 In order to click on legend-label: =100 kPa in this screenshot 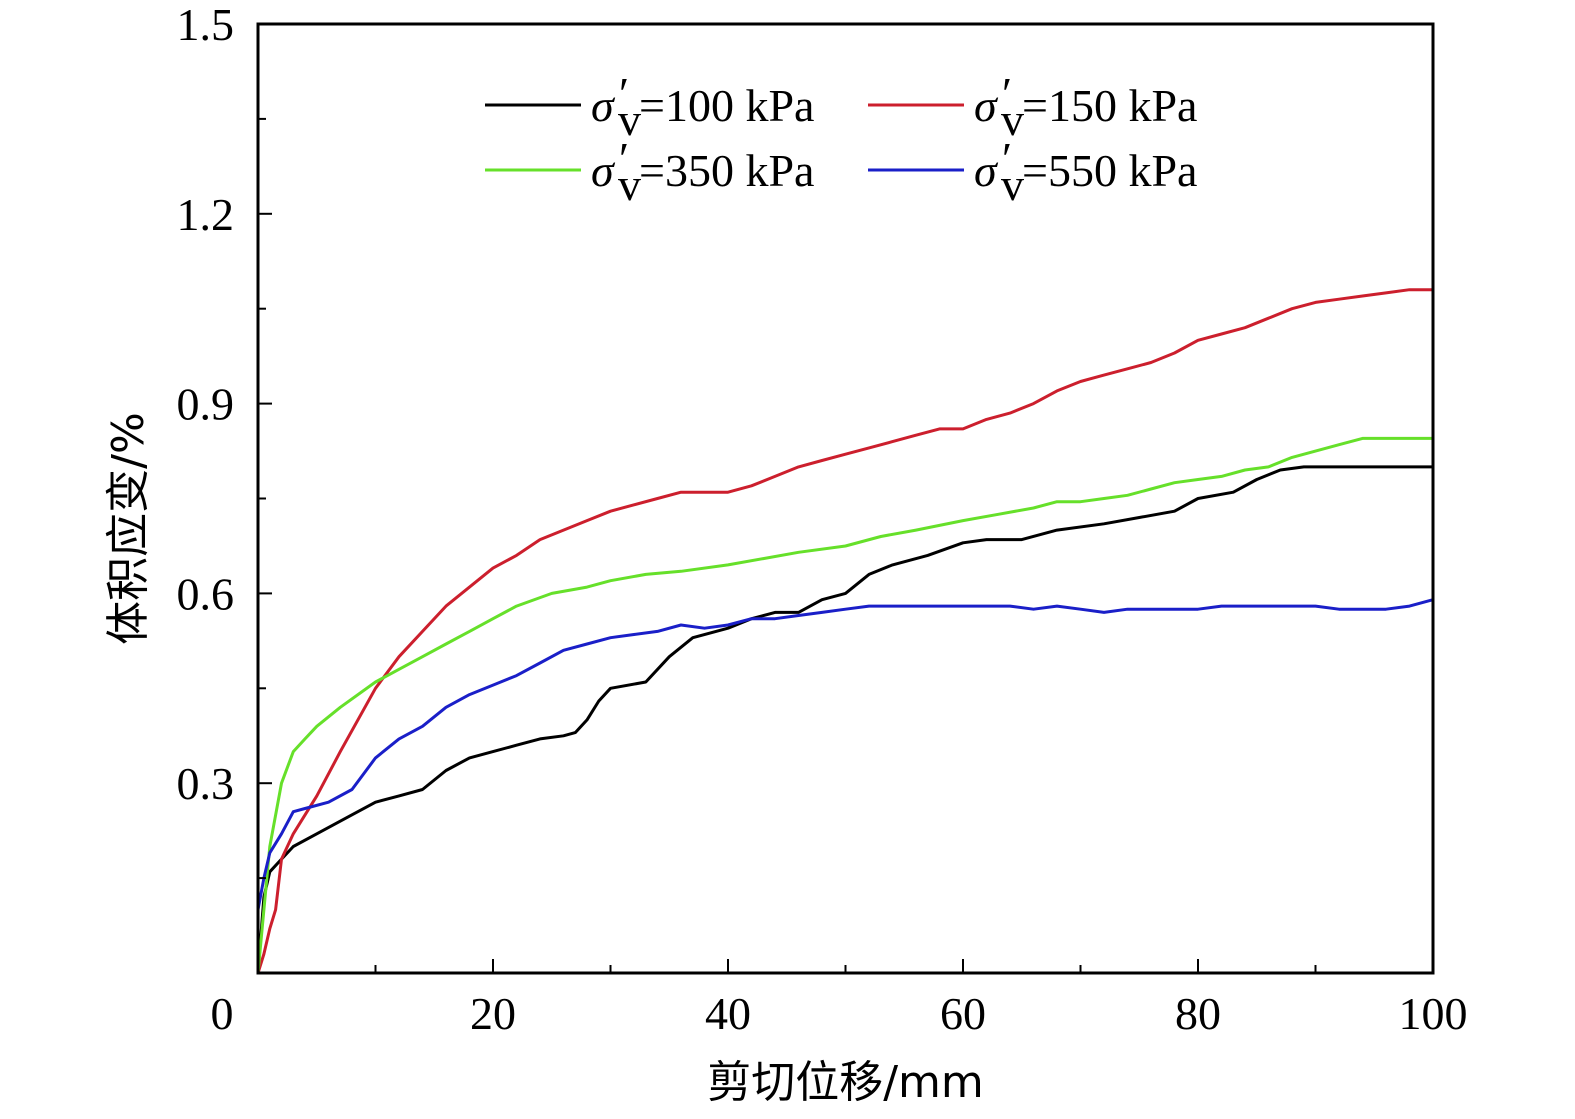, I will do `click(726, 105)`.